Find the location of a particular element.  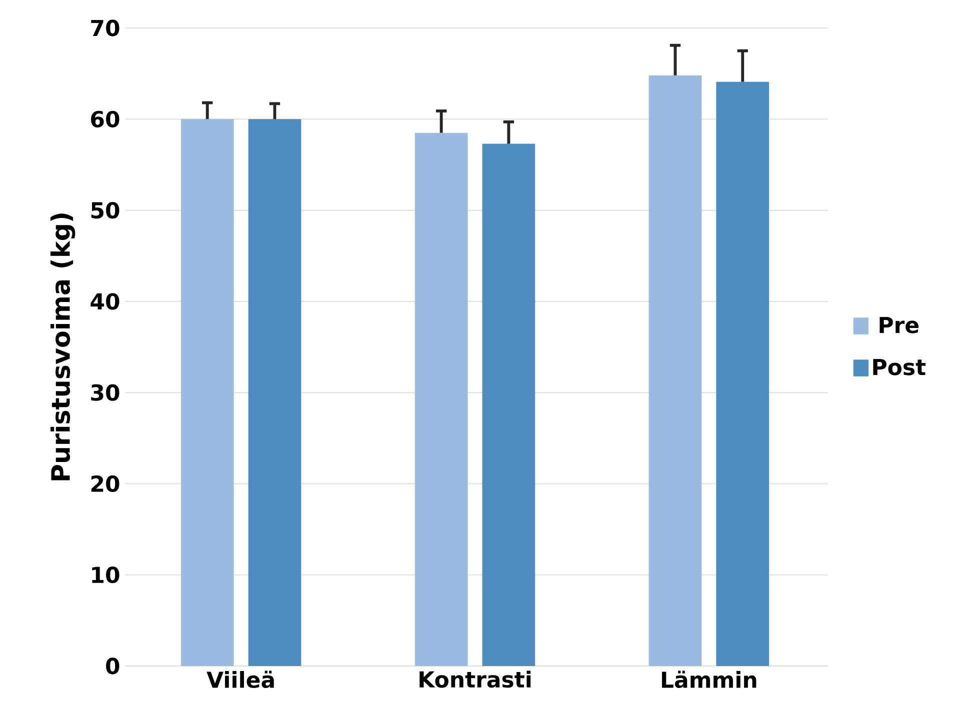

y-axis-title: Puristusvoima (kg) is located at coordinates (63, 347).